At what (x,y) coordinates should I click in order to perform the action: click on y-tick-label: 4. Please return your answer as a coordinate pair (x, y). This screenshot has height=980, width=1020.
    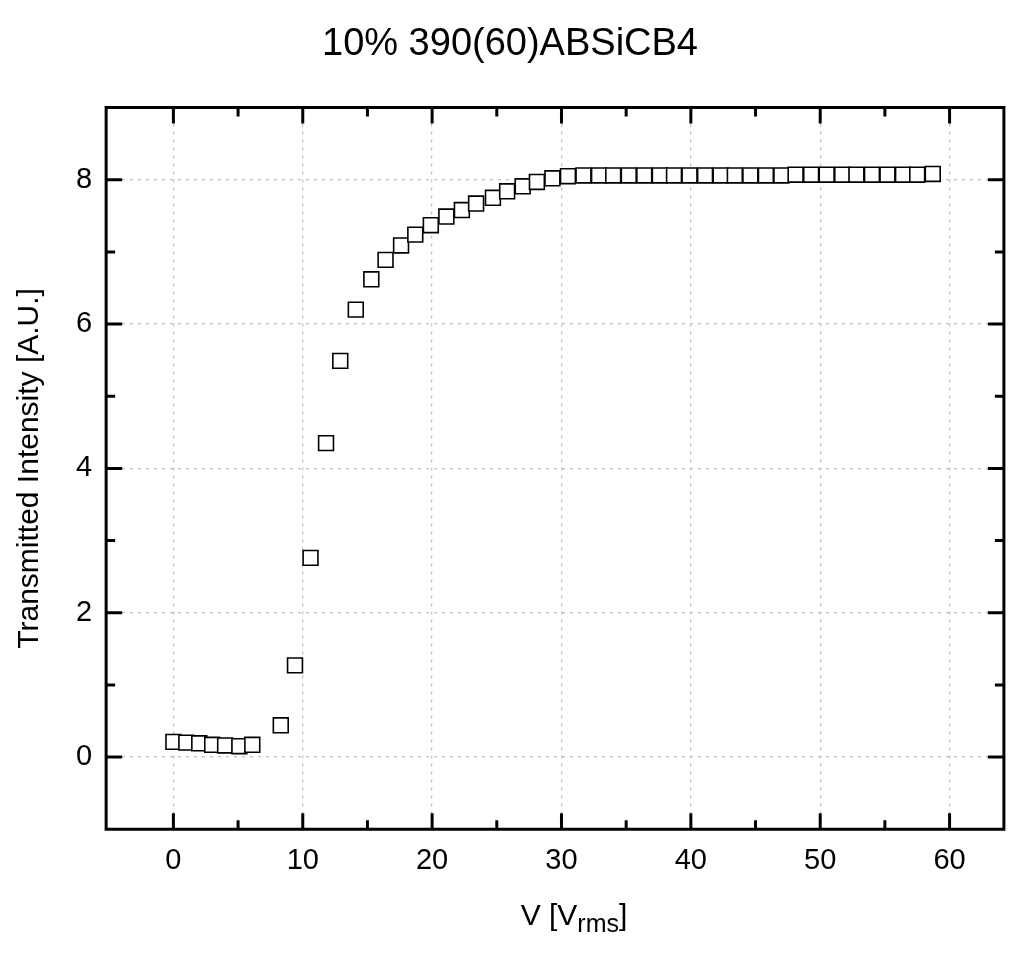
    Looking at the image, I should click on (84, 466).